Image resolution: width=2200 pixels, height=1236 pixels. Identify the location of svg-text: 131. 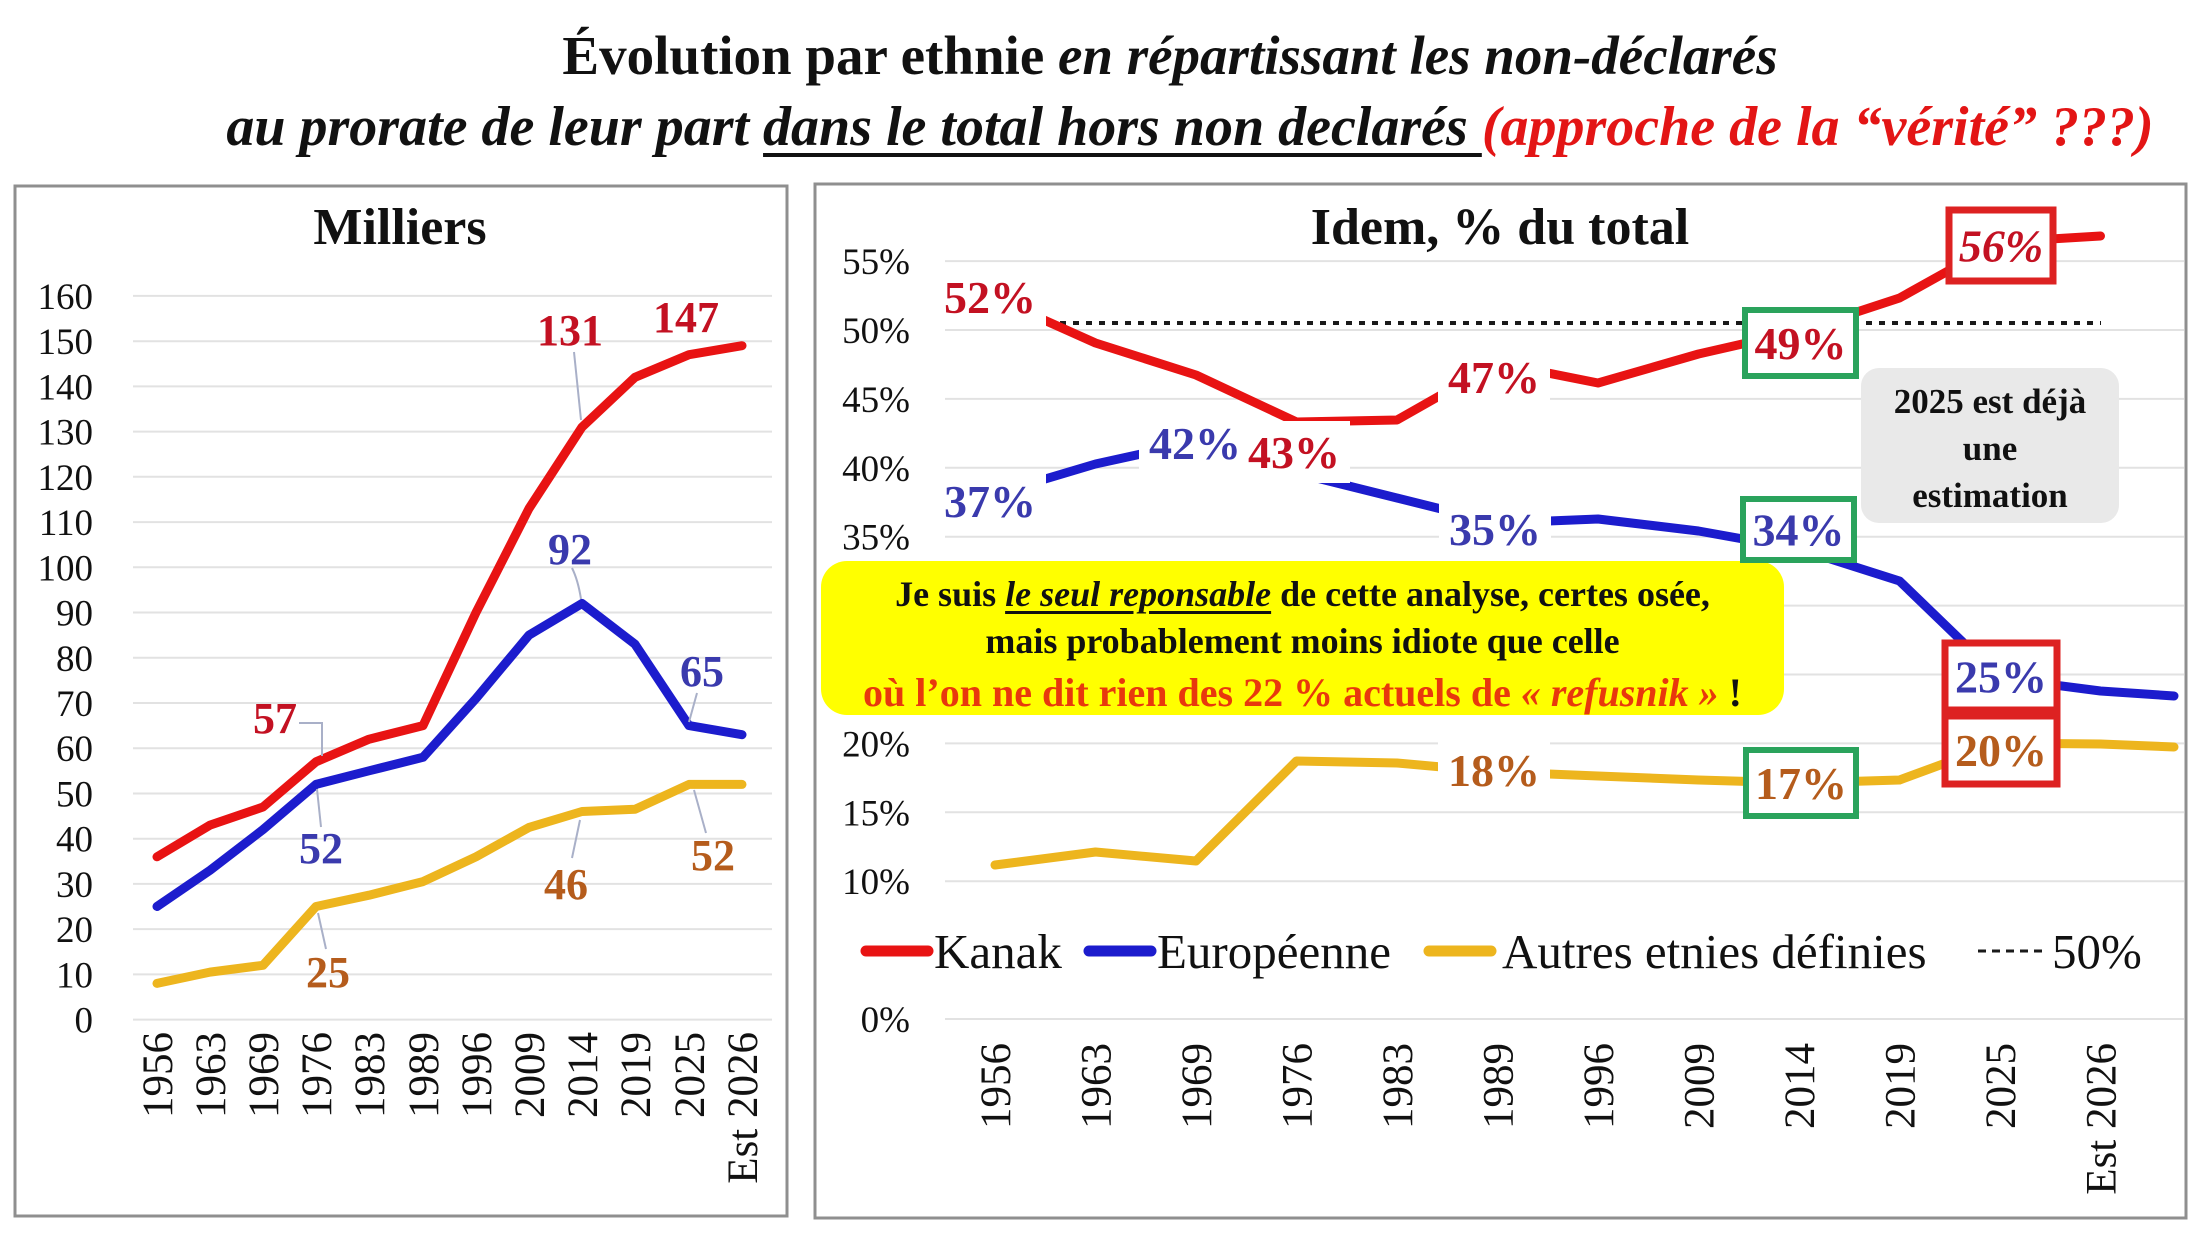
(570, 330).